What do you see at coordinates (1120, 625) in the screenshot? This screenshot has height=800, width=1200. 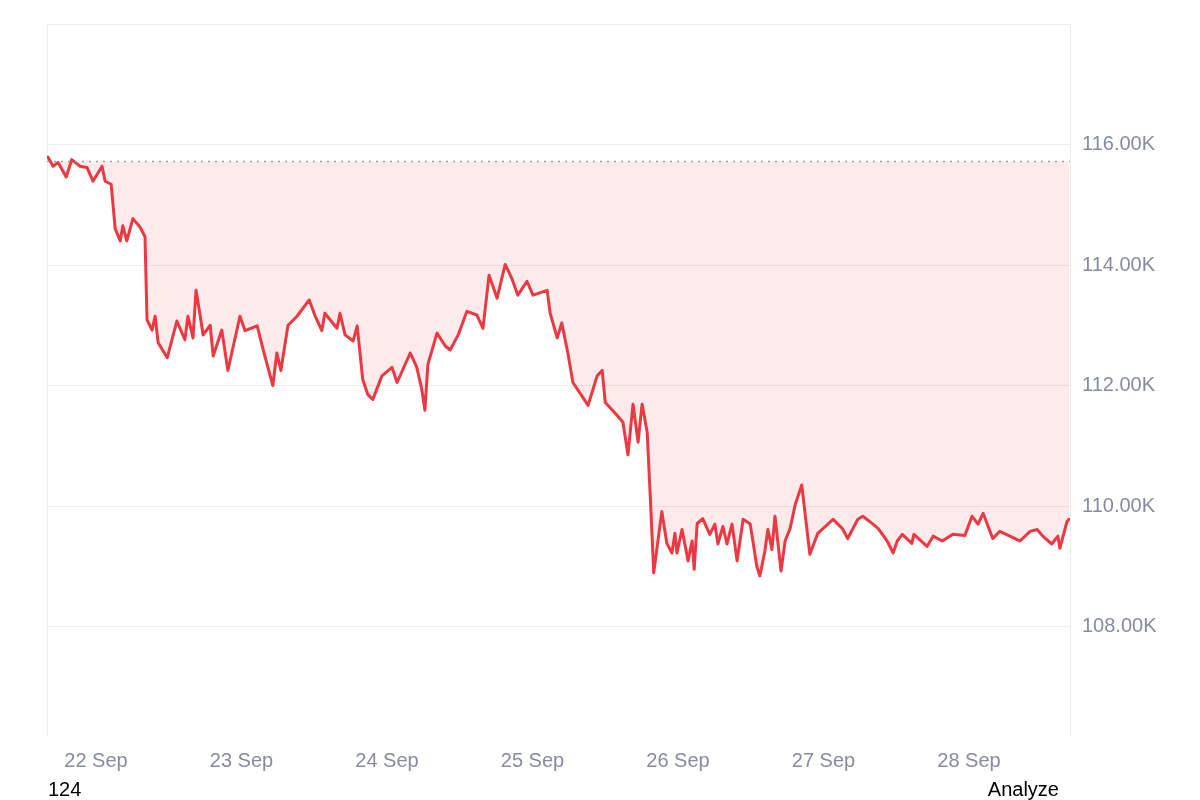 I see `y-tick-label: 108.00K` at bounding box center [1120, 625].